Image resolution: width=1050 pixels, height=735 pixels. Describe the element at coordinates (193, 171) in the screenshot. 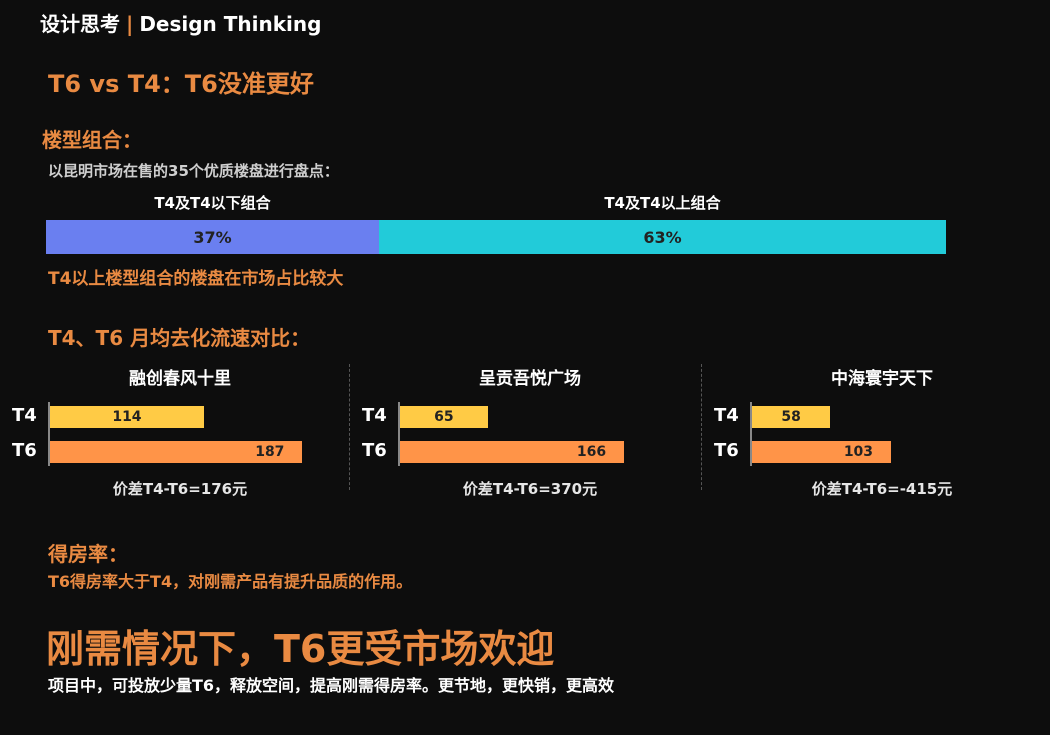

I see `section1-note: 以昆明市场在售的35个优质楼盘进行盘点：` at that location.